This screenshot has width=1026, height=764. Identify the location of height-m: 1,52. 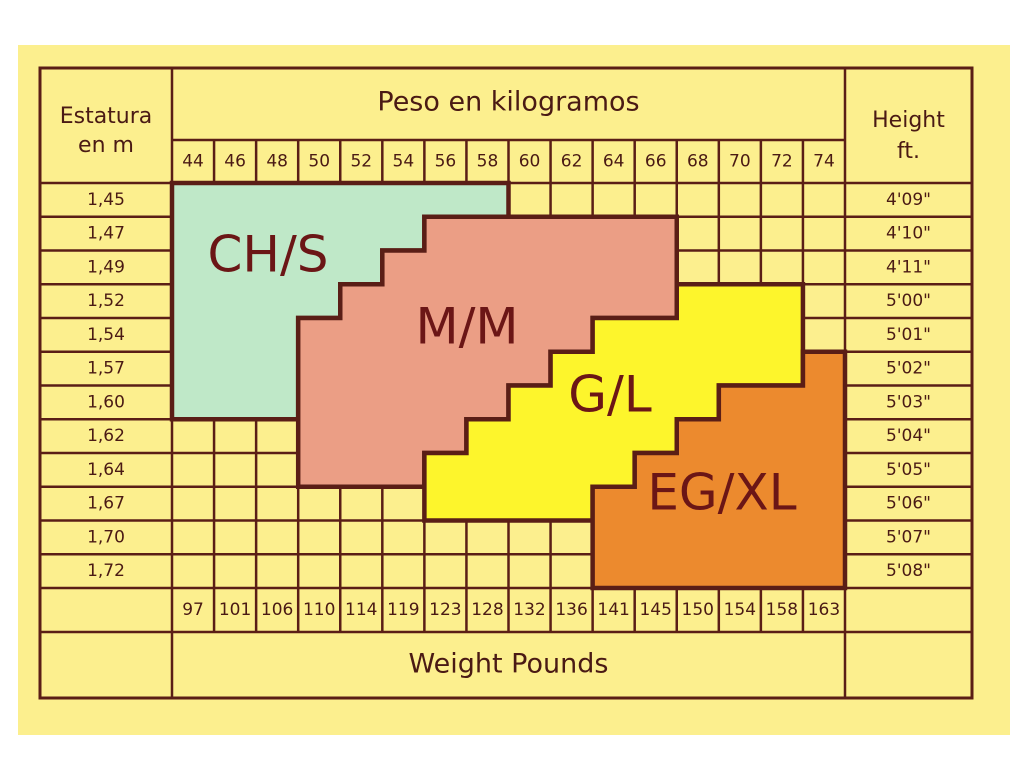
(106, 301).